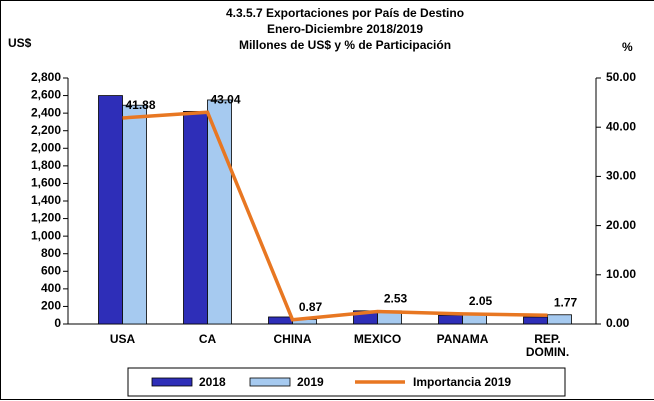 The image size is (654, 401). What do you see at coordinates (345, 29) in the screenshot?
I see `chart-subtitle: Enero-Diciembre 2018/2019` at bounding box center [345, 29].